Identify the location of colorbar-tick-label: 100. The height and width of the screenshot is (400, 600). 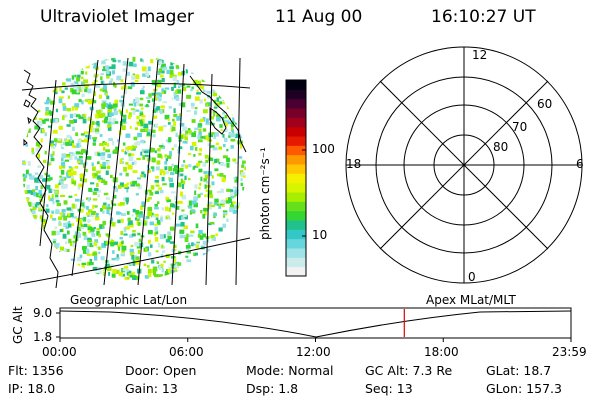
(323, 149).